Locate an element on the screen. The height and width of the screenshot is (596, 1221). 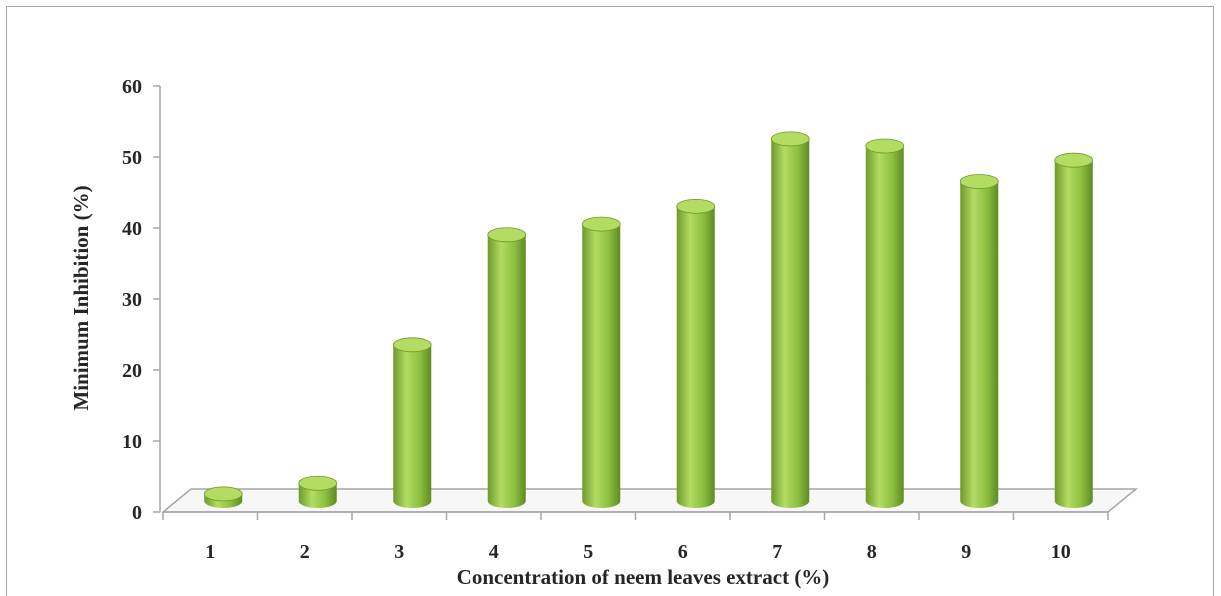
x-tick-label: 5 is located at coordinates (588, 552).